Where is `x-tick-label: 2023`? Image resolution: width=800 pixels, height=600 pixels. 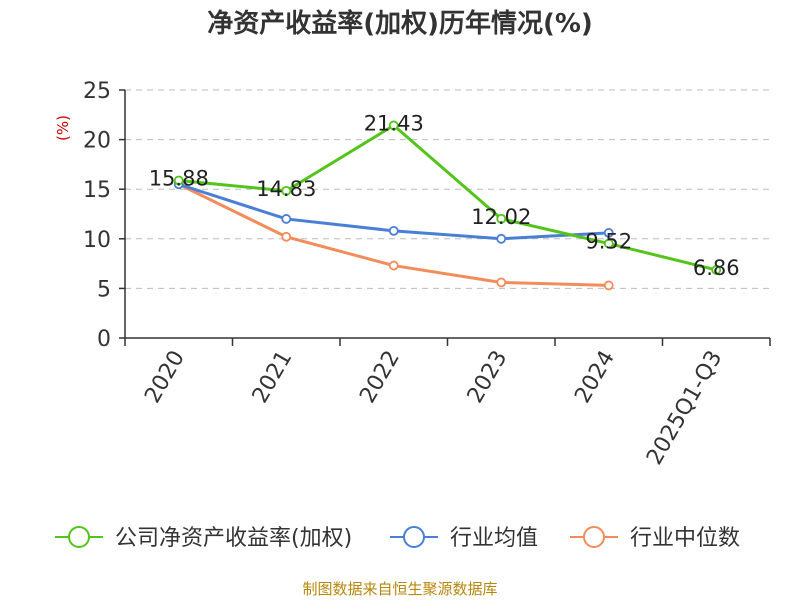
x-tick-label: 2023 is located at coordinates (488, 377).